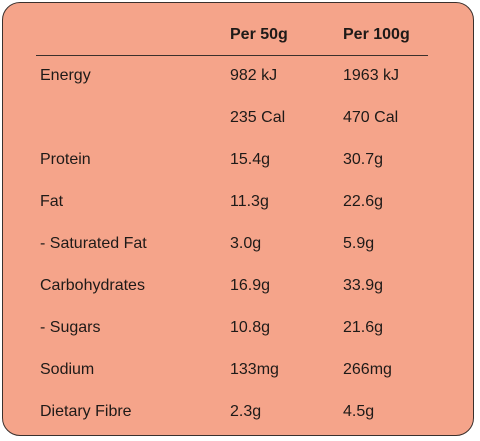 The width and height of the screenshot is (480, 441). I want to click on nutrient-label: Protein, so click(65, 159).